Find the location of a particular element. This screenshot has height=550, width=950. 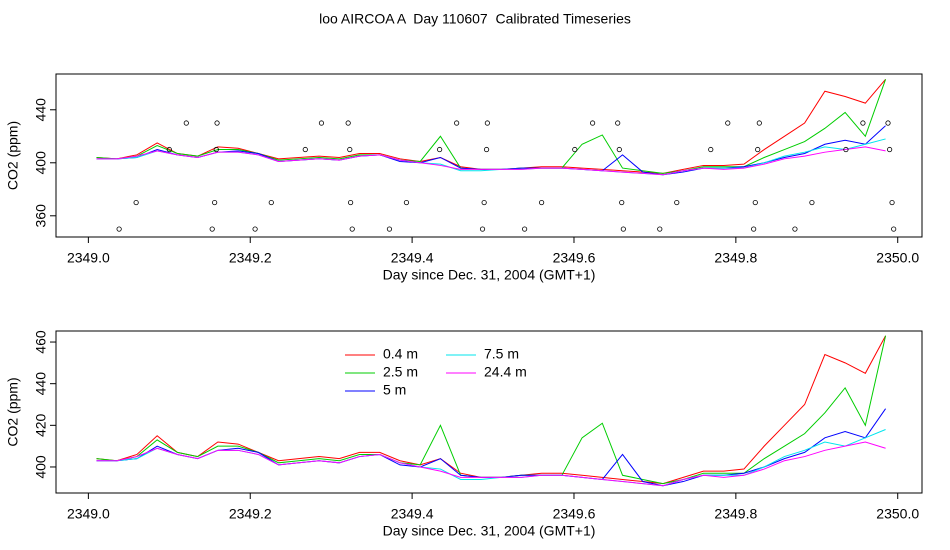

y-tick-label: 460 is located at coordinates (41, 342).